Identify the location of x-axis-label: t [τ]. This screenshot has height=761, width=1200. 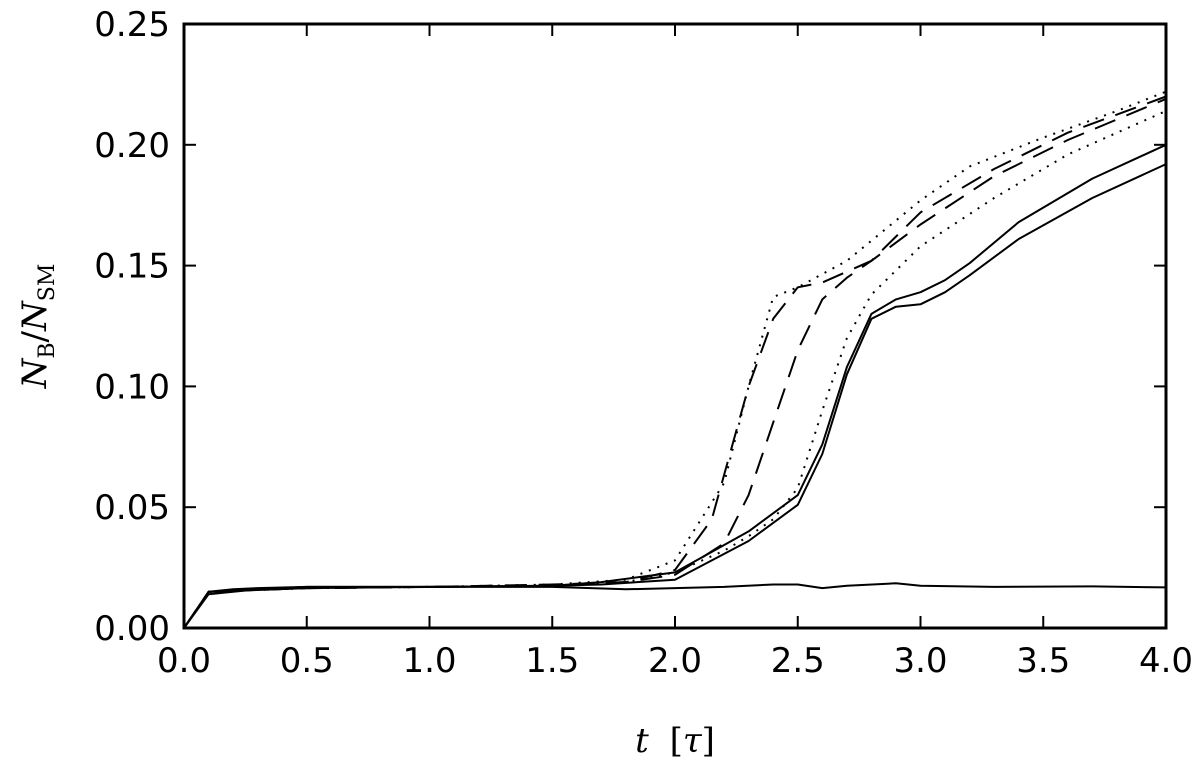
(675, 741).